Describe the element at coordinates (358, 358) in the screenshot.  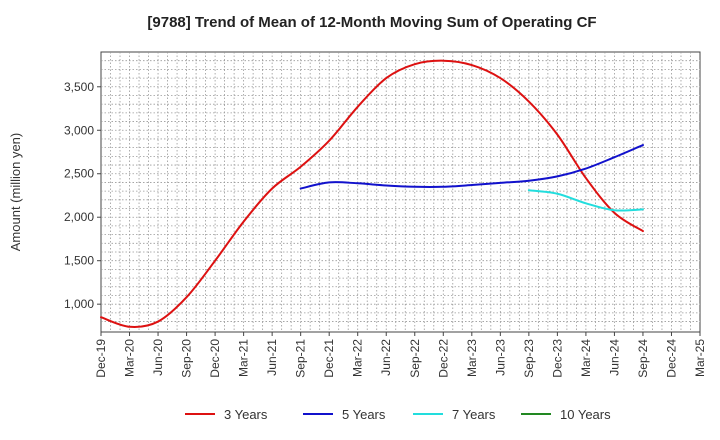
I see `x-tick-label: Mar-22` at that location.